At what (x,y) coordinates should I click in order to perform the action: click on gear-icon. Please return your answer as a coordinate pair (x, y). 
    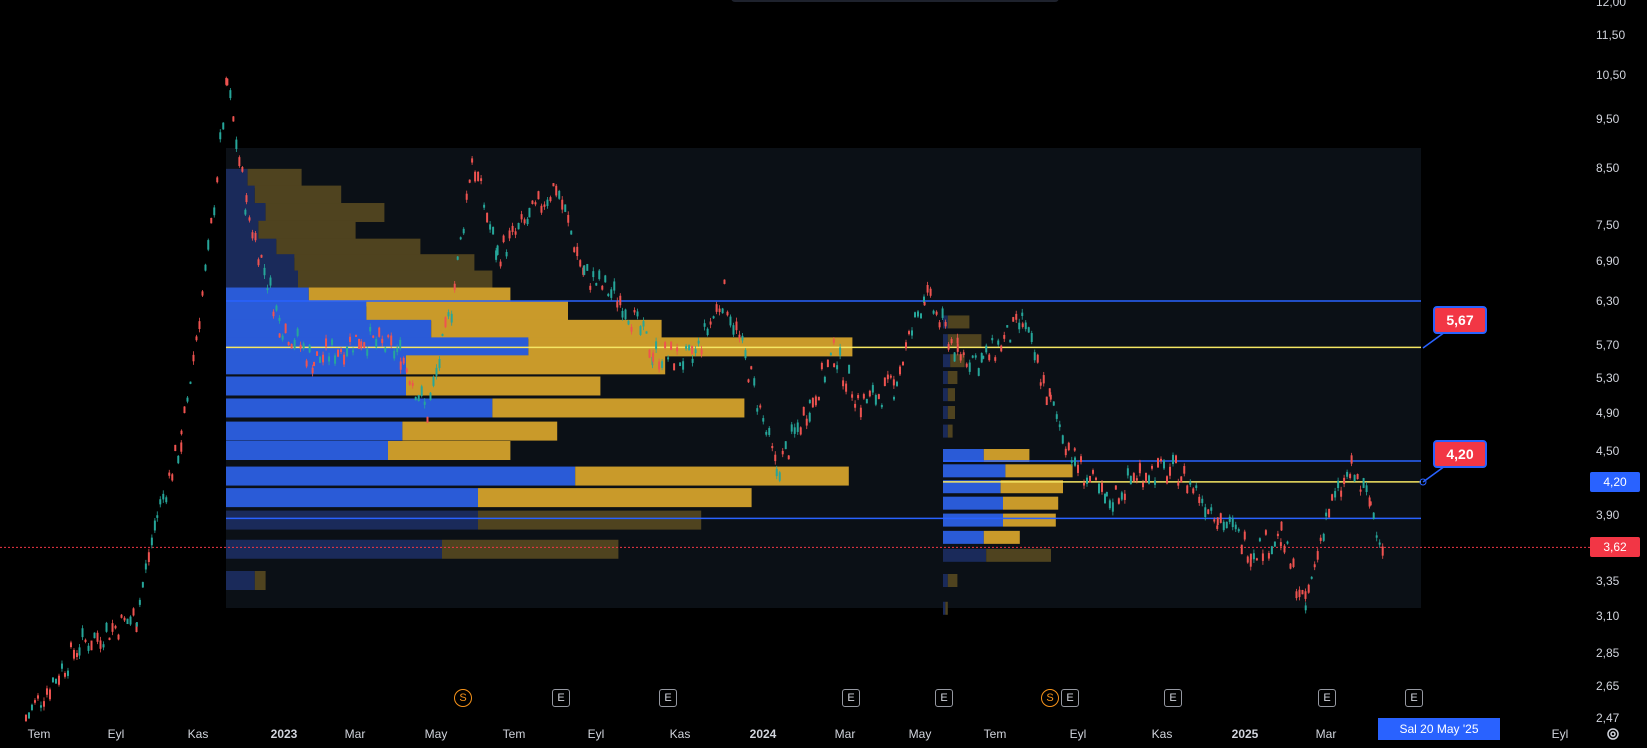
    Looking at the image, I should click on (1613, 734).